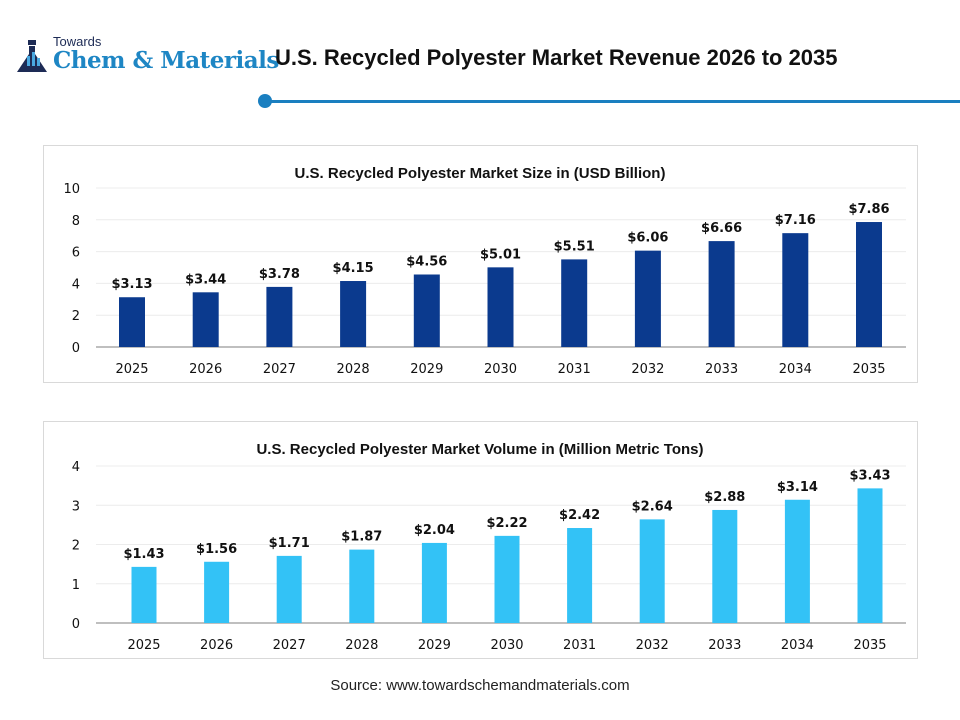 Image resolution: width=960 pixels, height=720 pixels. I want to click on y-tick-label: 6, so click(76, 253).